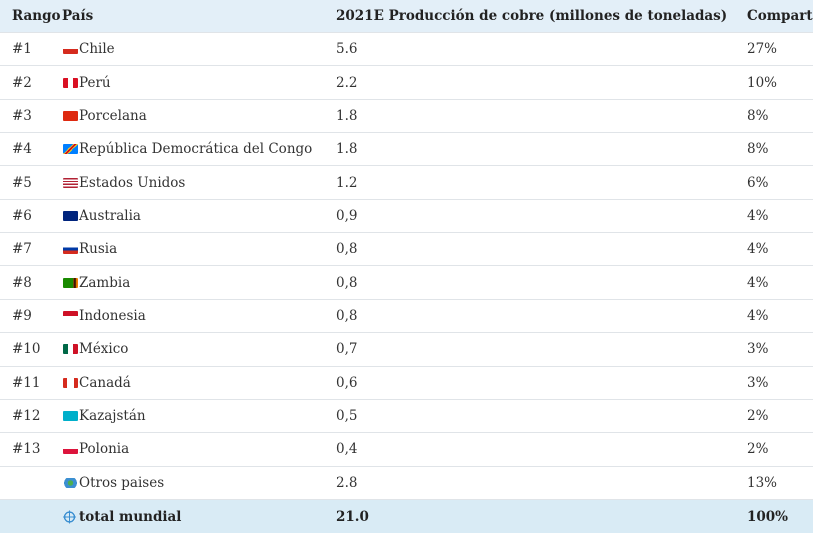 The image size is (813, 533). Describe the element at coordinates (130, 516) in the screenshot. I see `country-cell: total mundial` at that location.